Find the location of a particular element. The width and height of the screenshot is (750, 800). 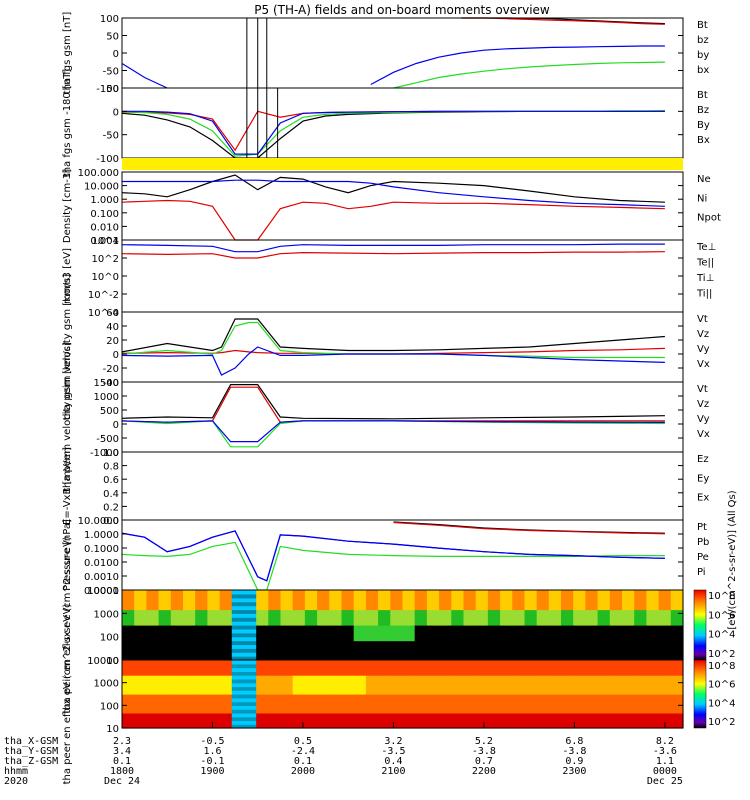

ytick-label: 10000 is located at coordinates (103, 661).